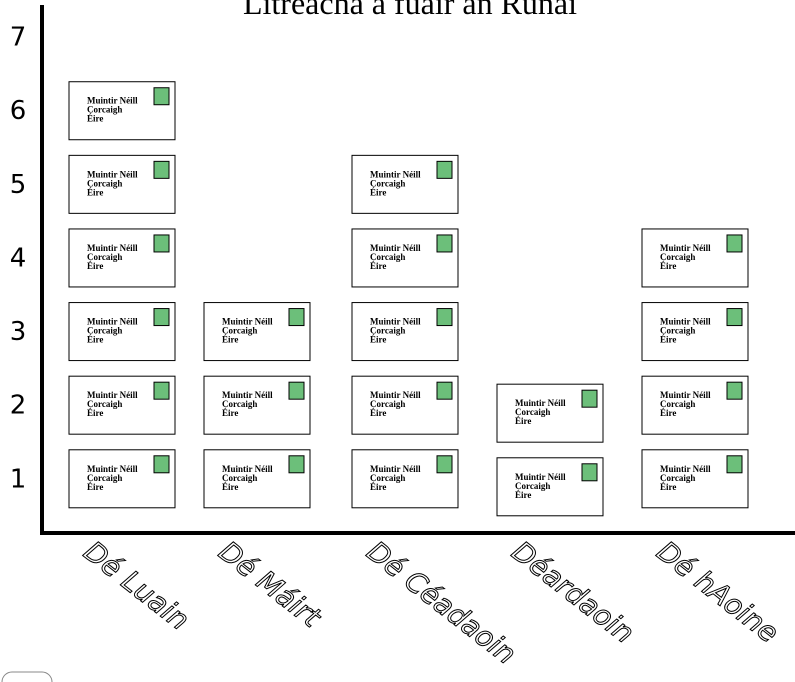  Describe the element at coordinates (18, 258) in the screenshot. I see `y-tick-label: 4` at that location.